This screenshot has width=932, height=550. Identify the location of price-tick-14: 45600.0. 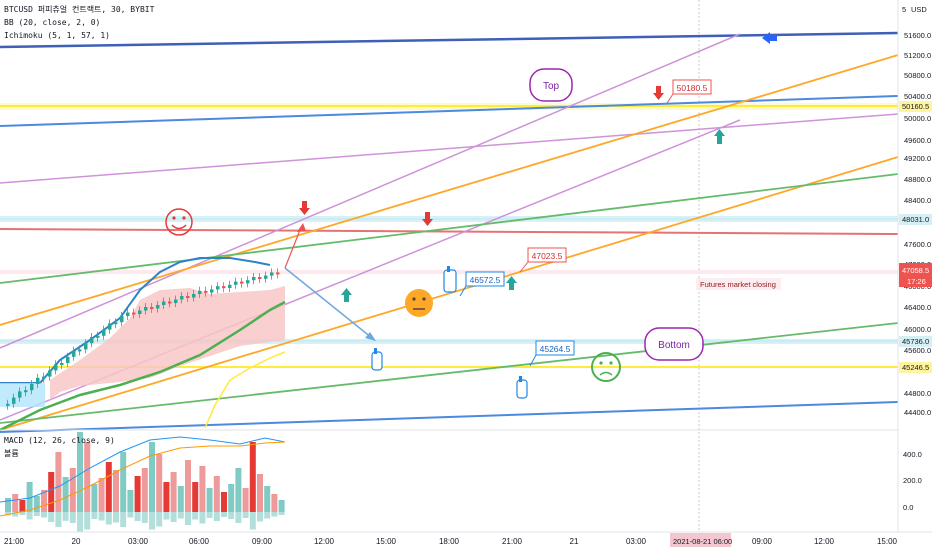
(917, 350).